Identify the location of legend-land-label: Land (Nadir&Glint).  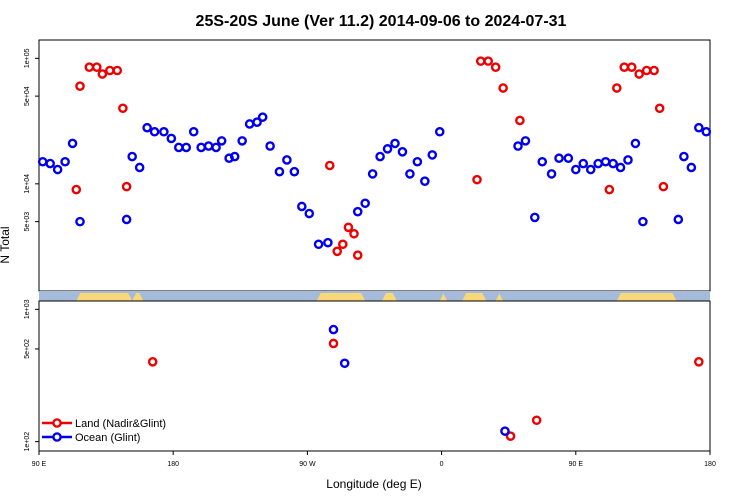
(120, 424).